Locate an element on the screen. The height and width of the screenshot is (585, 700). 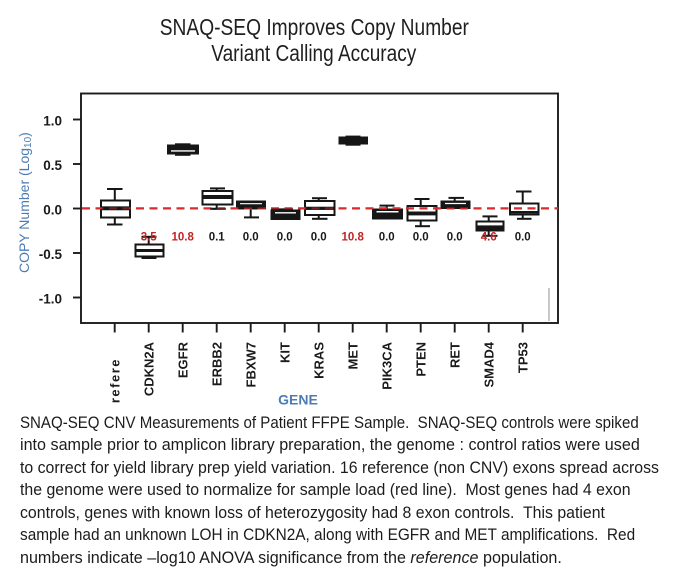
svg-text: 1.0 is located at coordinates (52, 120).